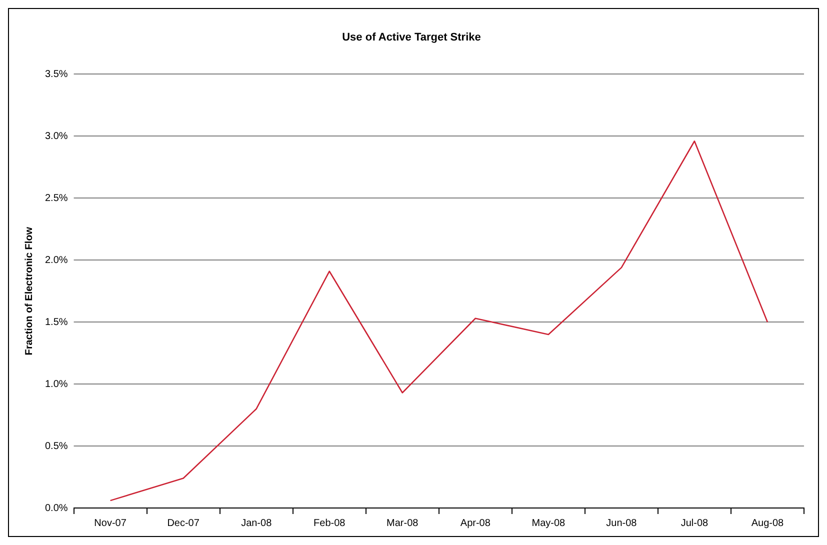 Image resolution: width=827 pixels, height=545 pixels. What do you see at coordinates (622, 523) in the screenshot?
I see `x-tick-label: Jun-08` at bounding box center [622, 523].